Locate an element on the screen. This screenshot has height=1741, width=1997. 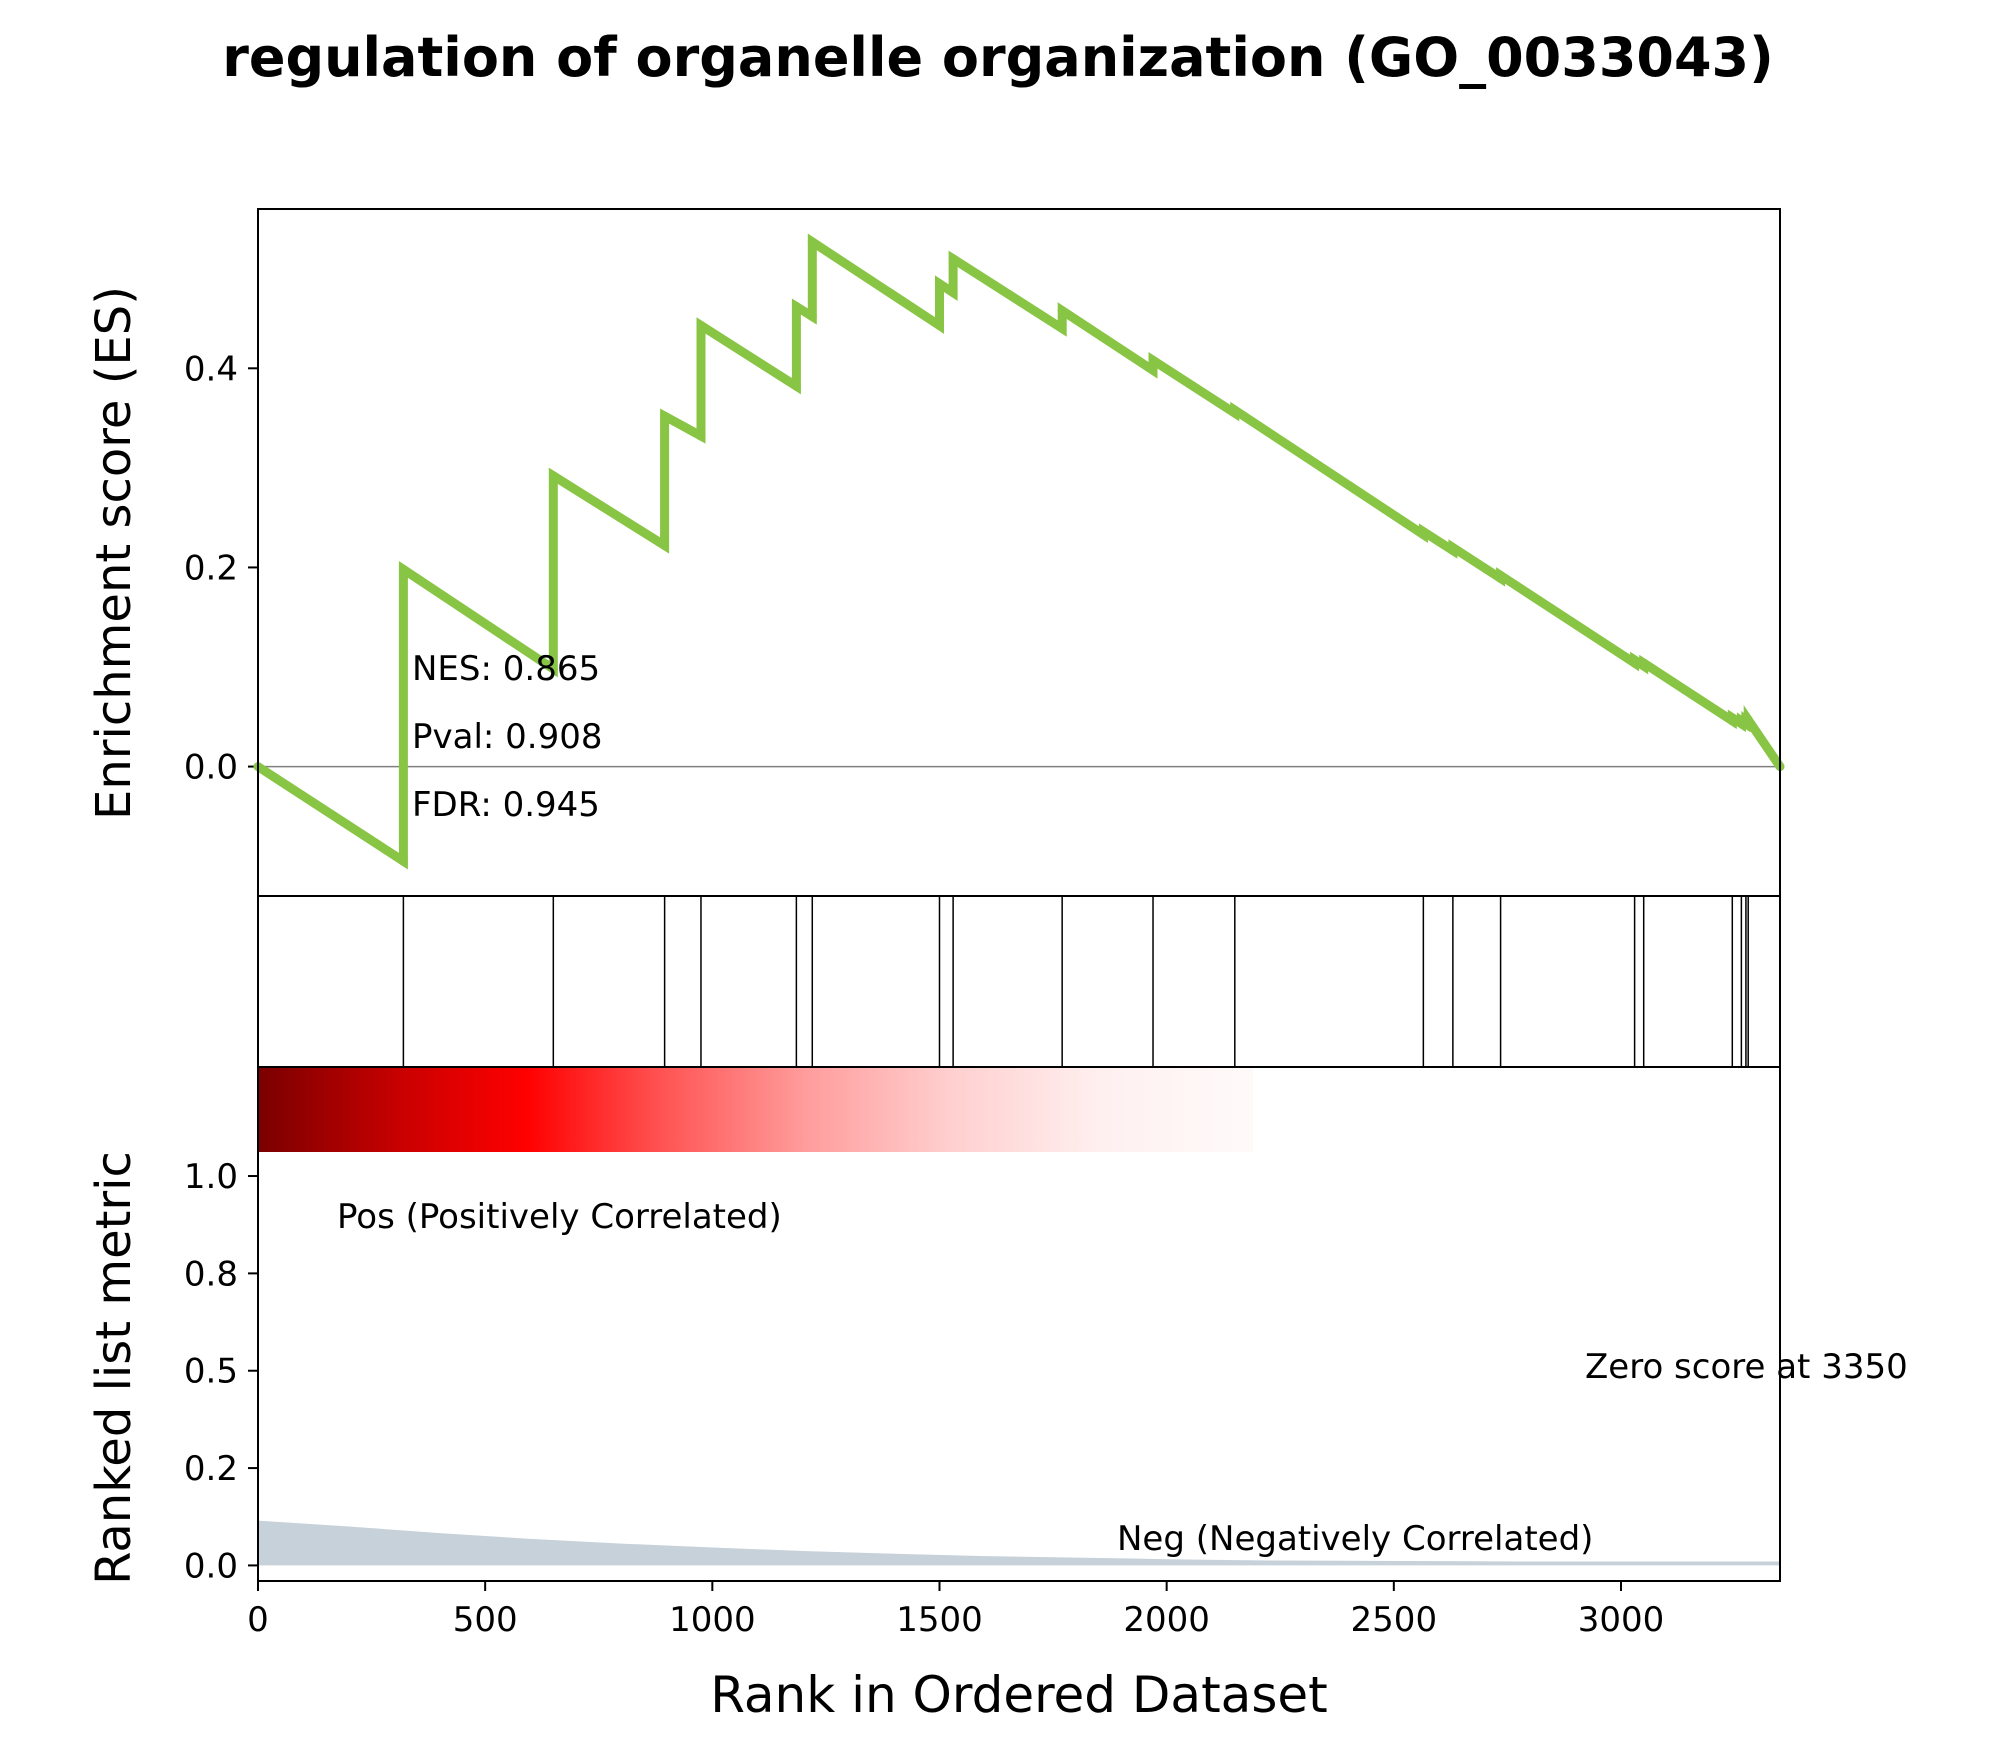
rank-y-tick-label: 1.0 is located at coordinates (211, 1177).